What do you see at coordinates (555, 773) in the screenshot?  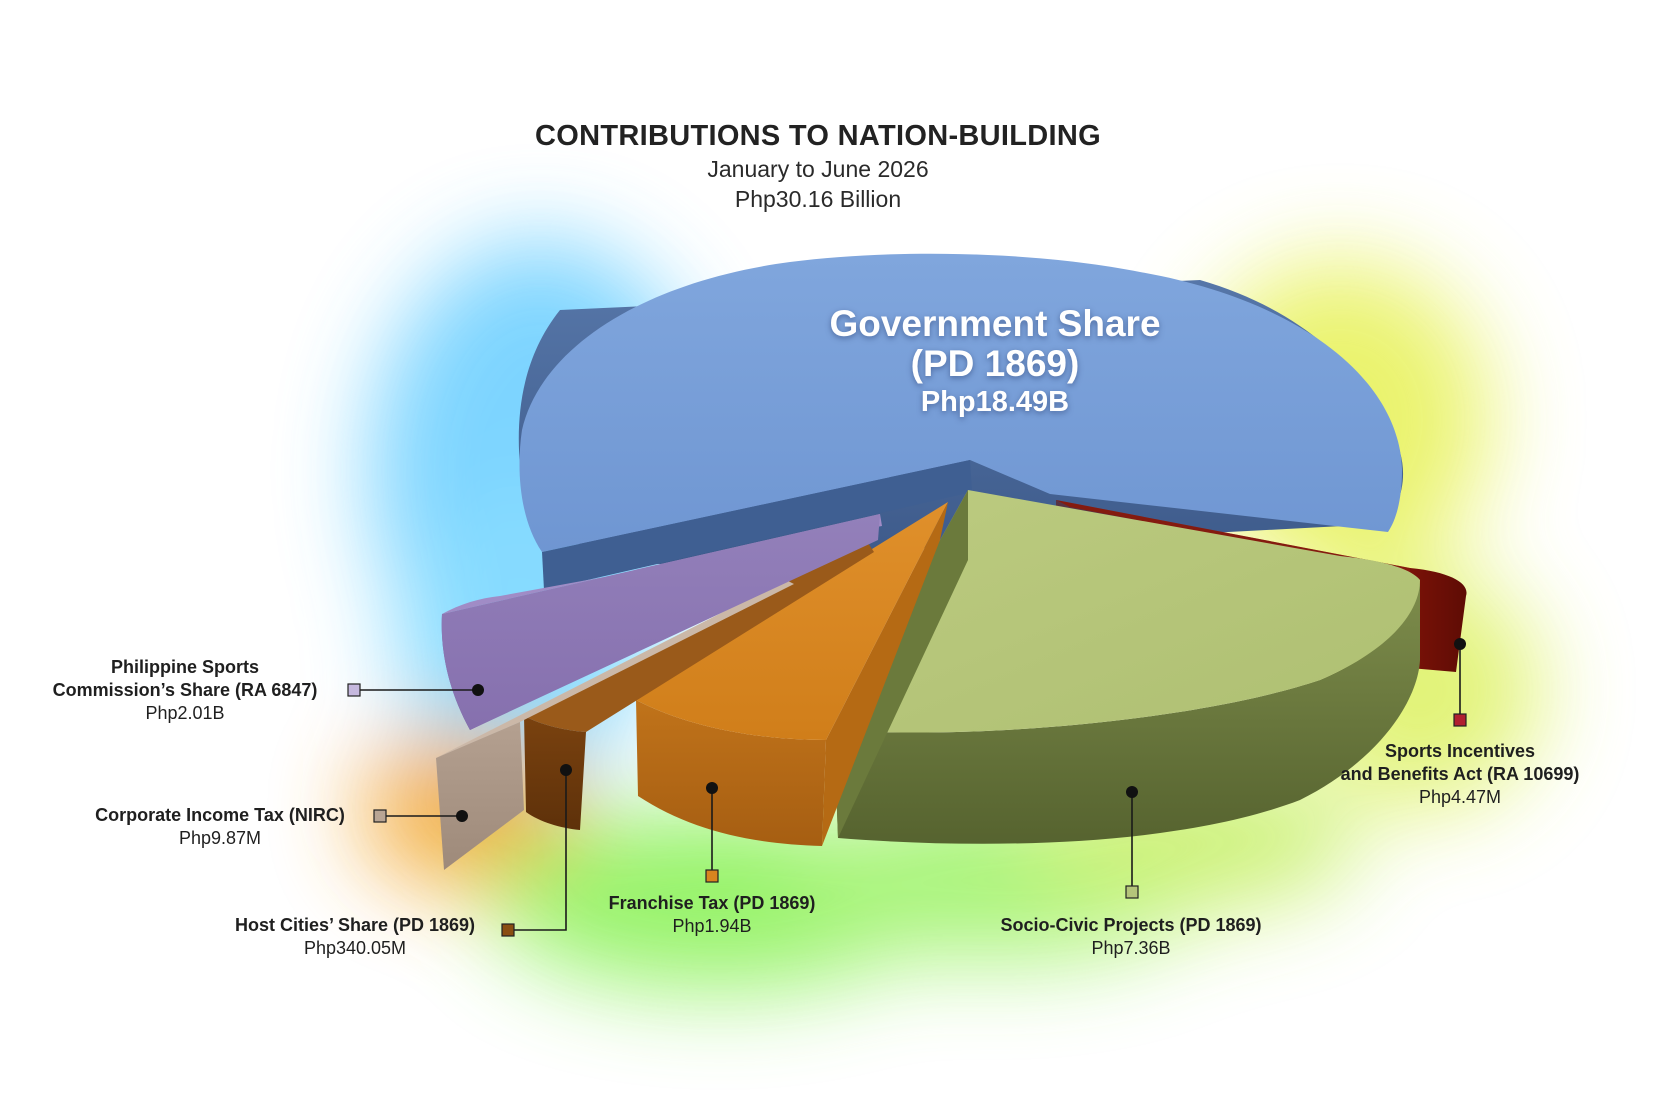 I see `slice-host-cities-side` at bounding box center [555, 773].